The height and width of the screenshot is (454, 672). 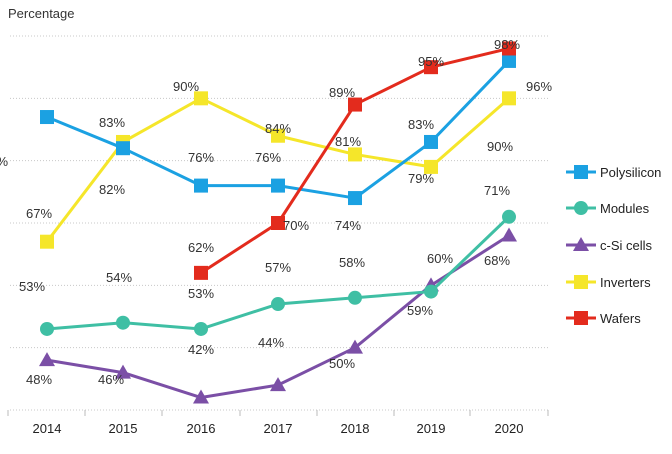 What do you see at coordinates (342, 92) in the screenshot?
I see `data-label: 89%` at bounding box center [342, 92].